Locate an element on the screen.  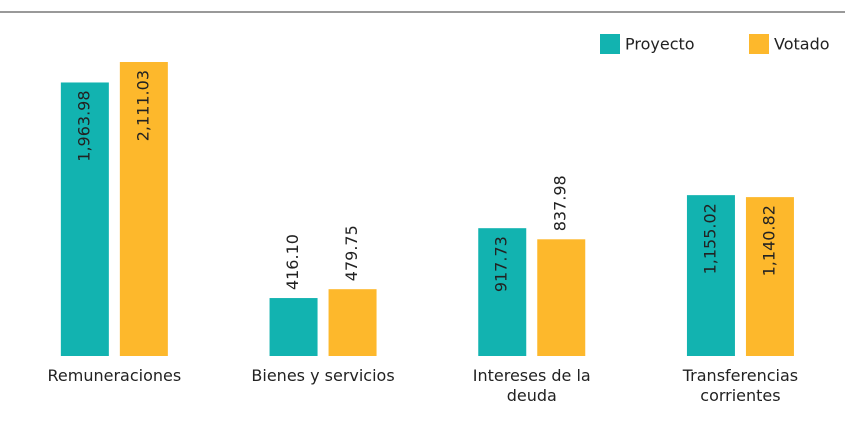
data-label: 1,155.02 is located at coordinates (709, 238).